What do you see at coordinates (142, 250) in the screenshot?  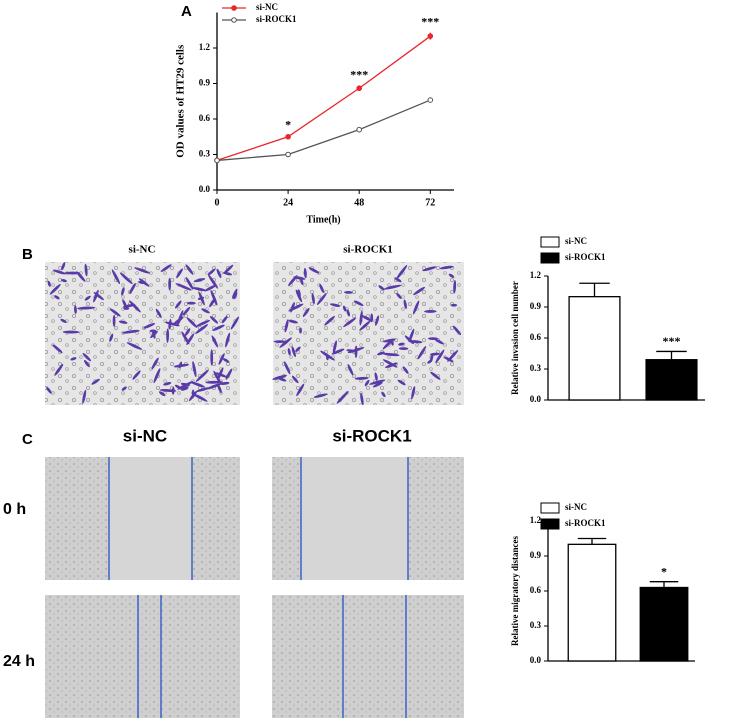 I see `image-label: si-NC` at bounding box center [142, 250].